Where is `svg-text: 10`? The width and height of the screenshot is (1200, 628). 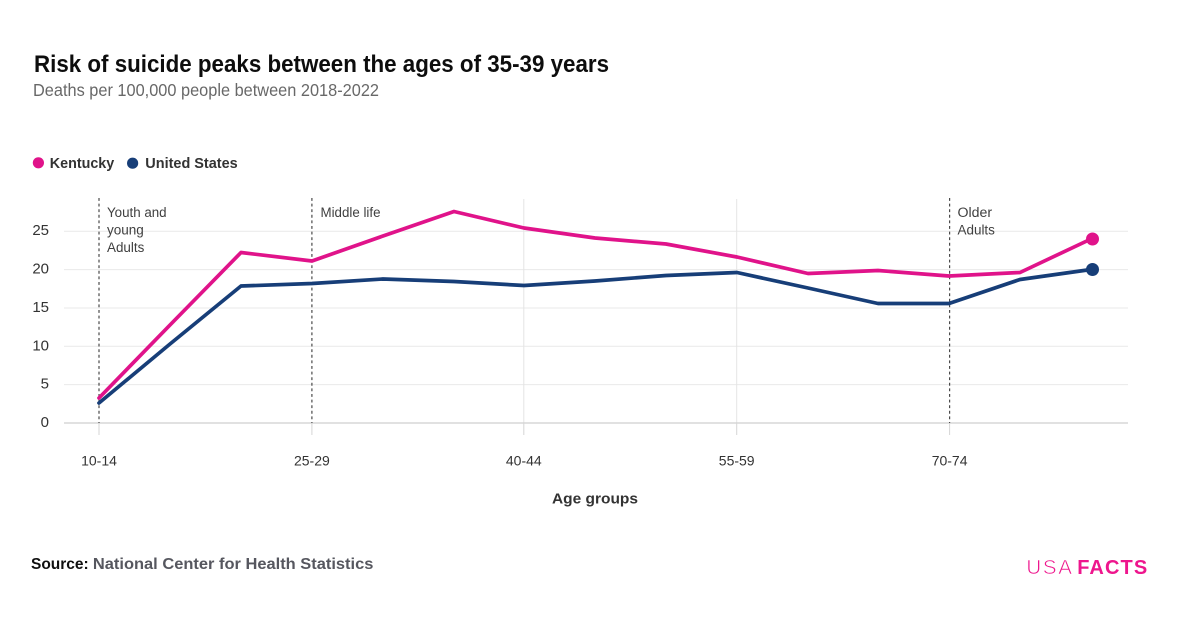
svg-text: 10 is located at coordinates (40, 345).